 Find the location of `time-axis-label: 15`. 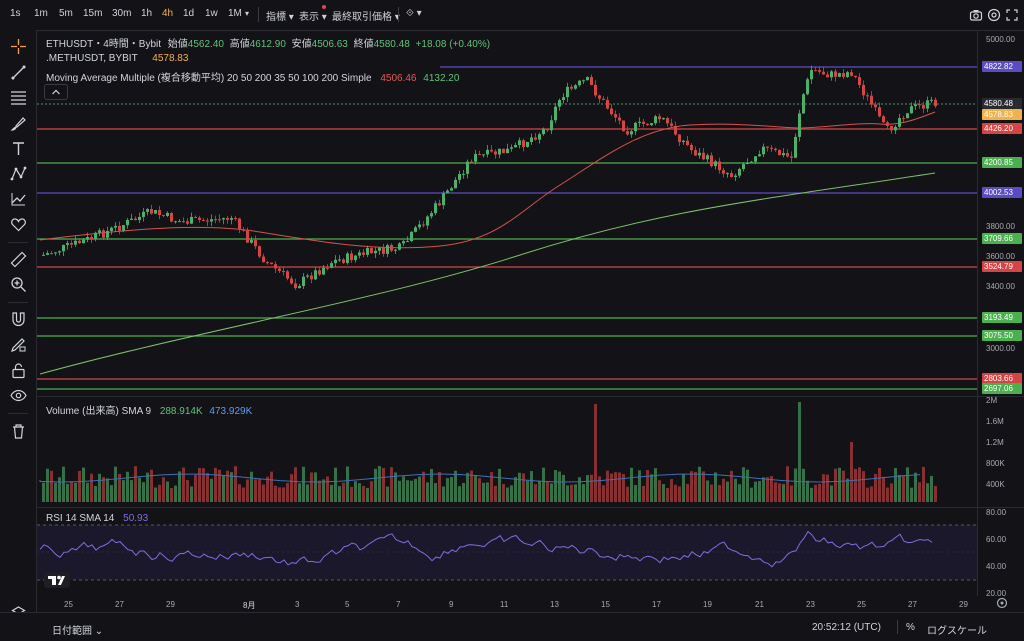

time-axis-label: 15 is located at coordinates (605, 604).